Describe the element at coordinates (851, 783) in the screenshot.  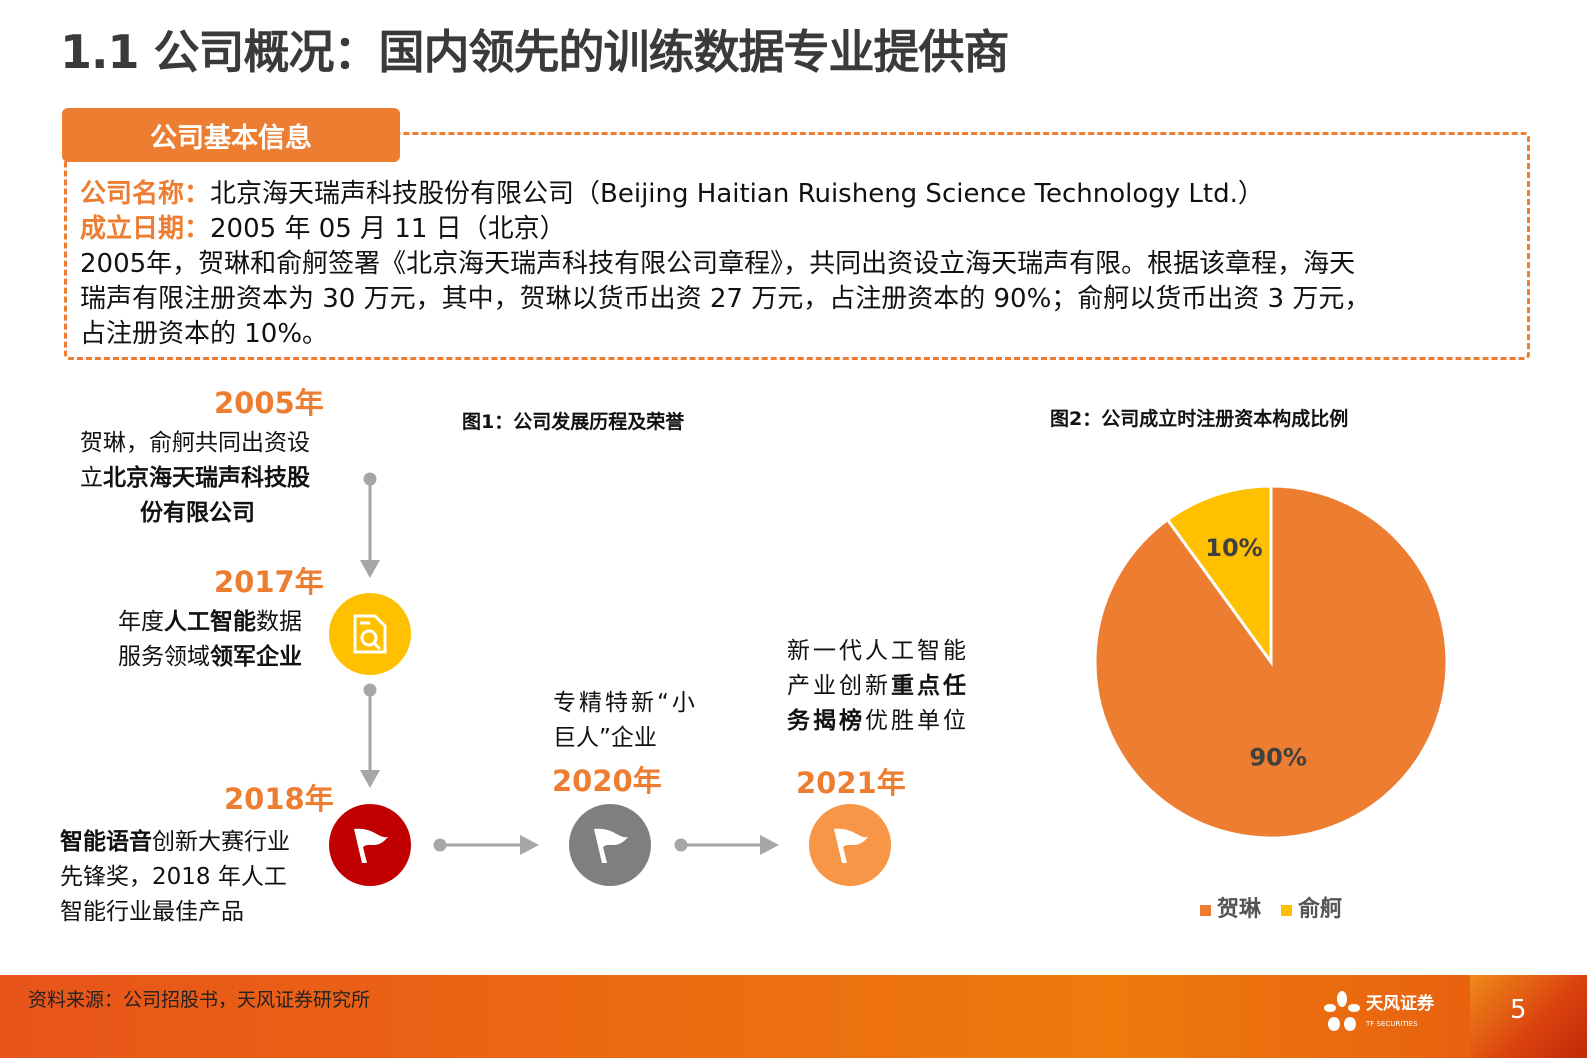
I see `year-2021: 2021年` at that location.